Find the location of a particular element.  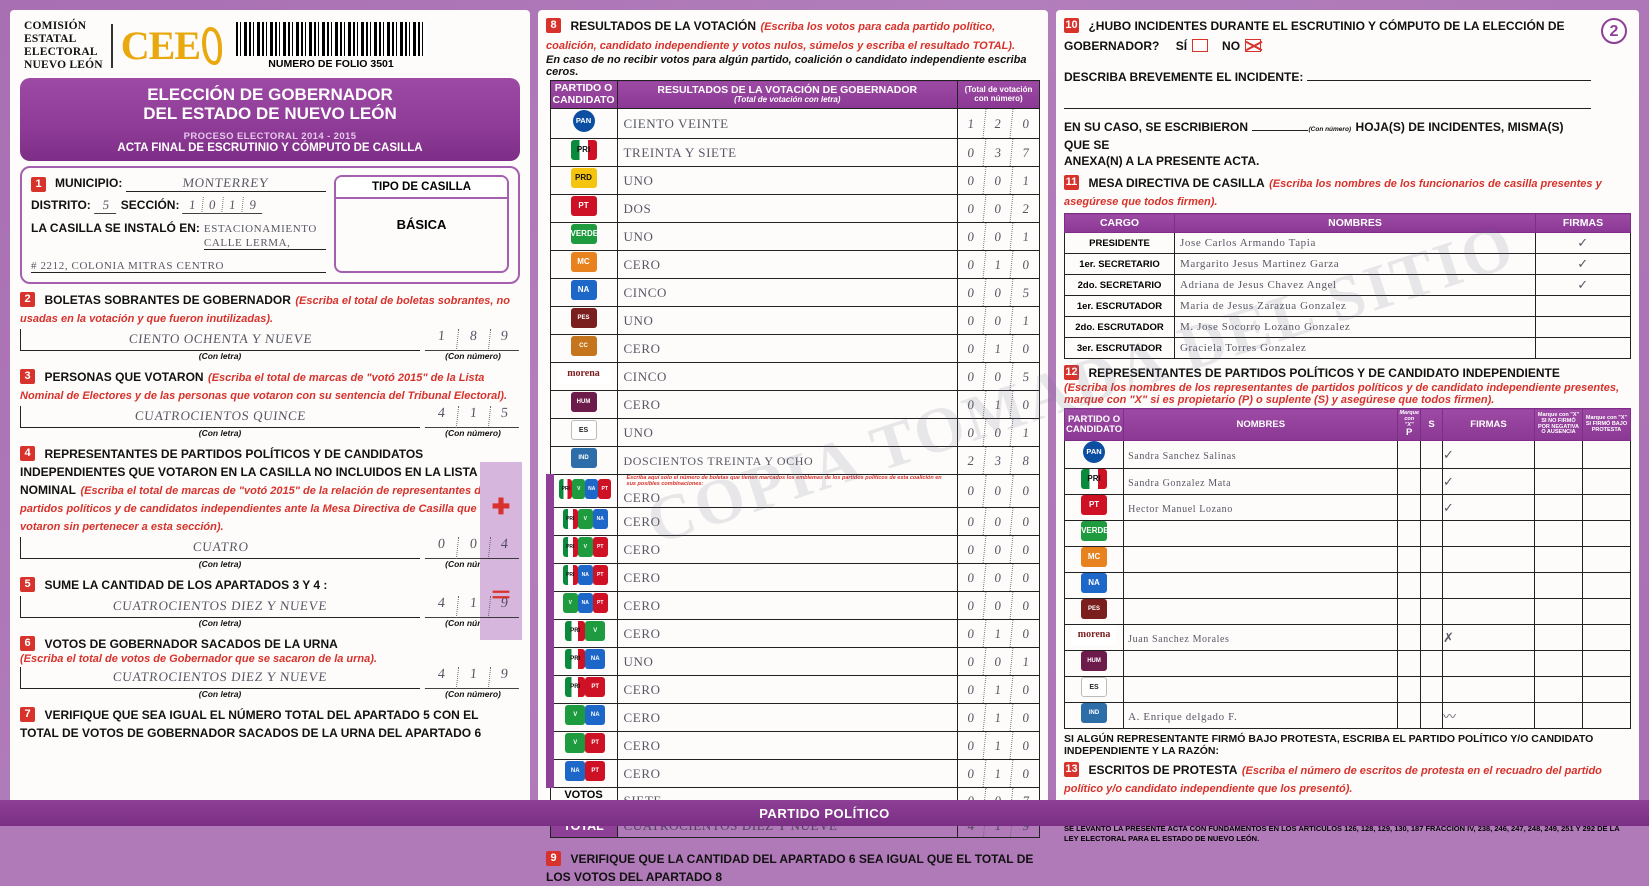

section-2-numero-field: 1 8 9 is located at coordinates (473, 339).